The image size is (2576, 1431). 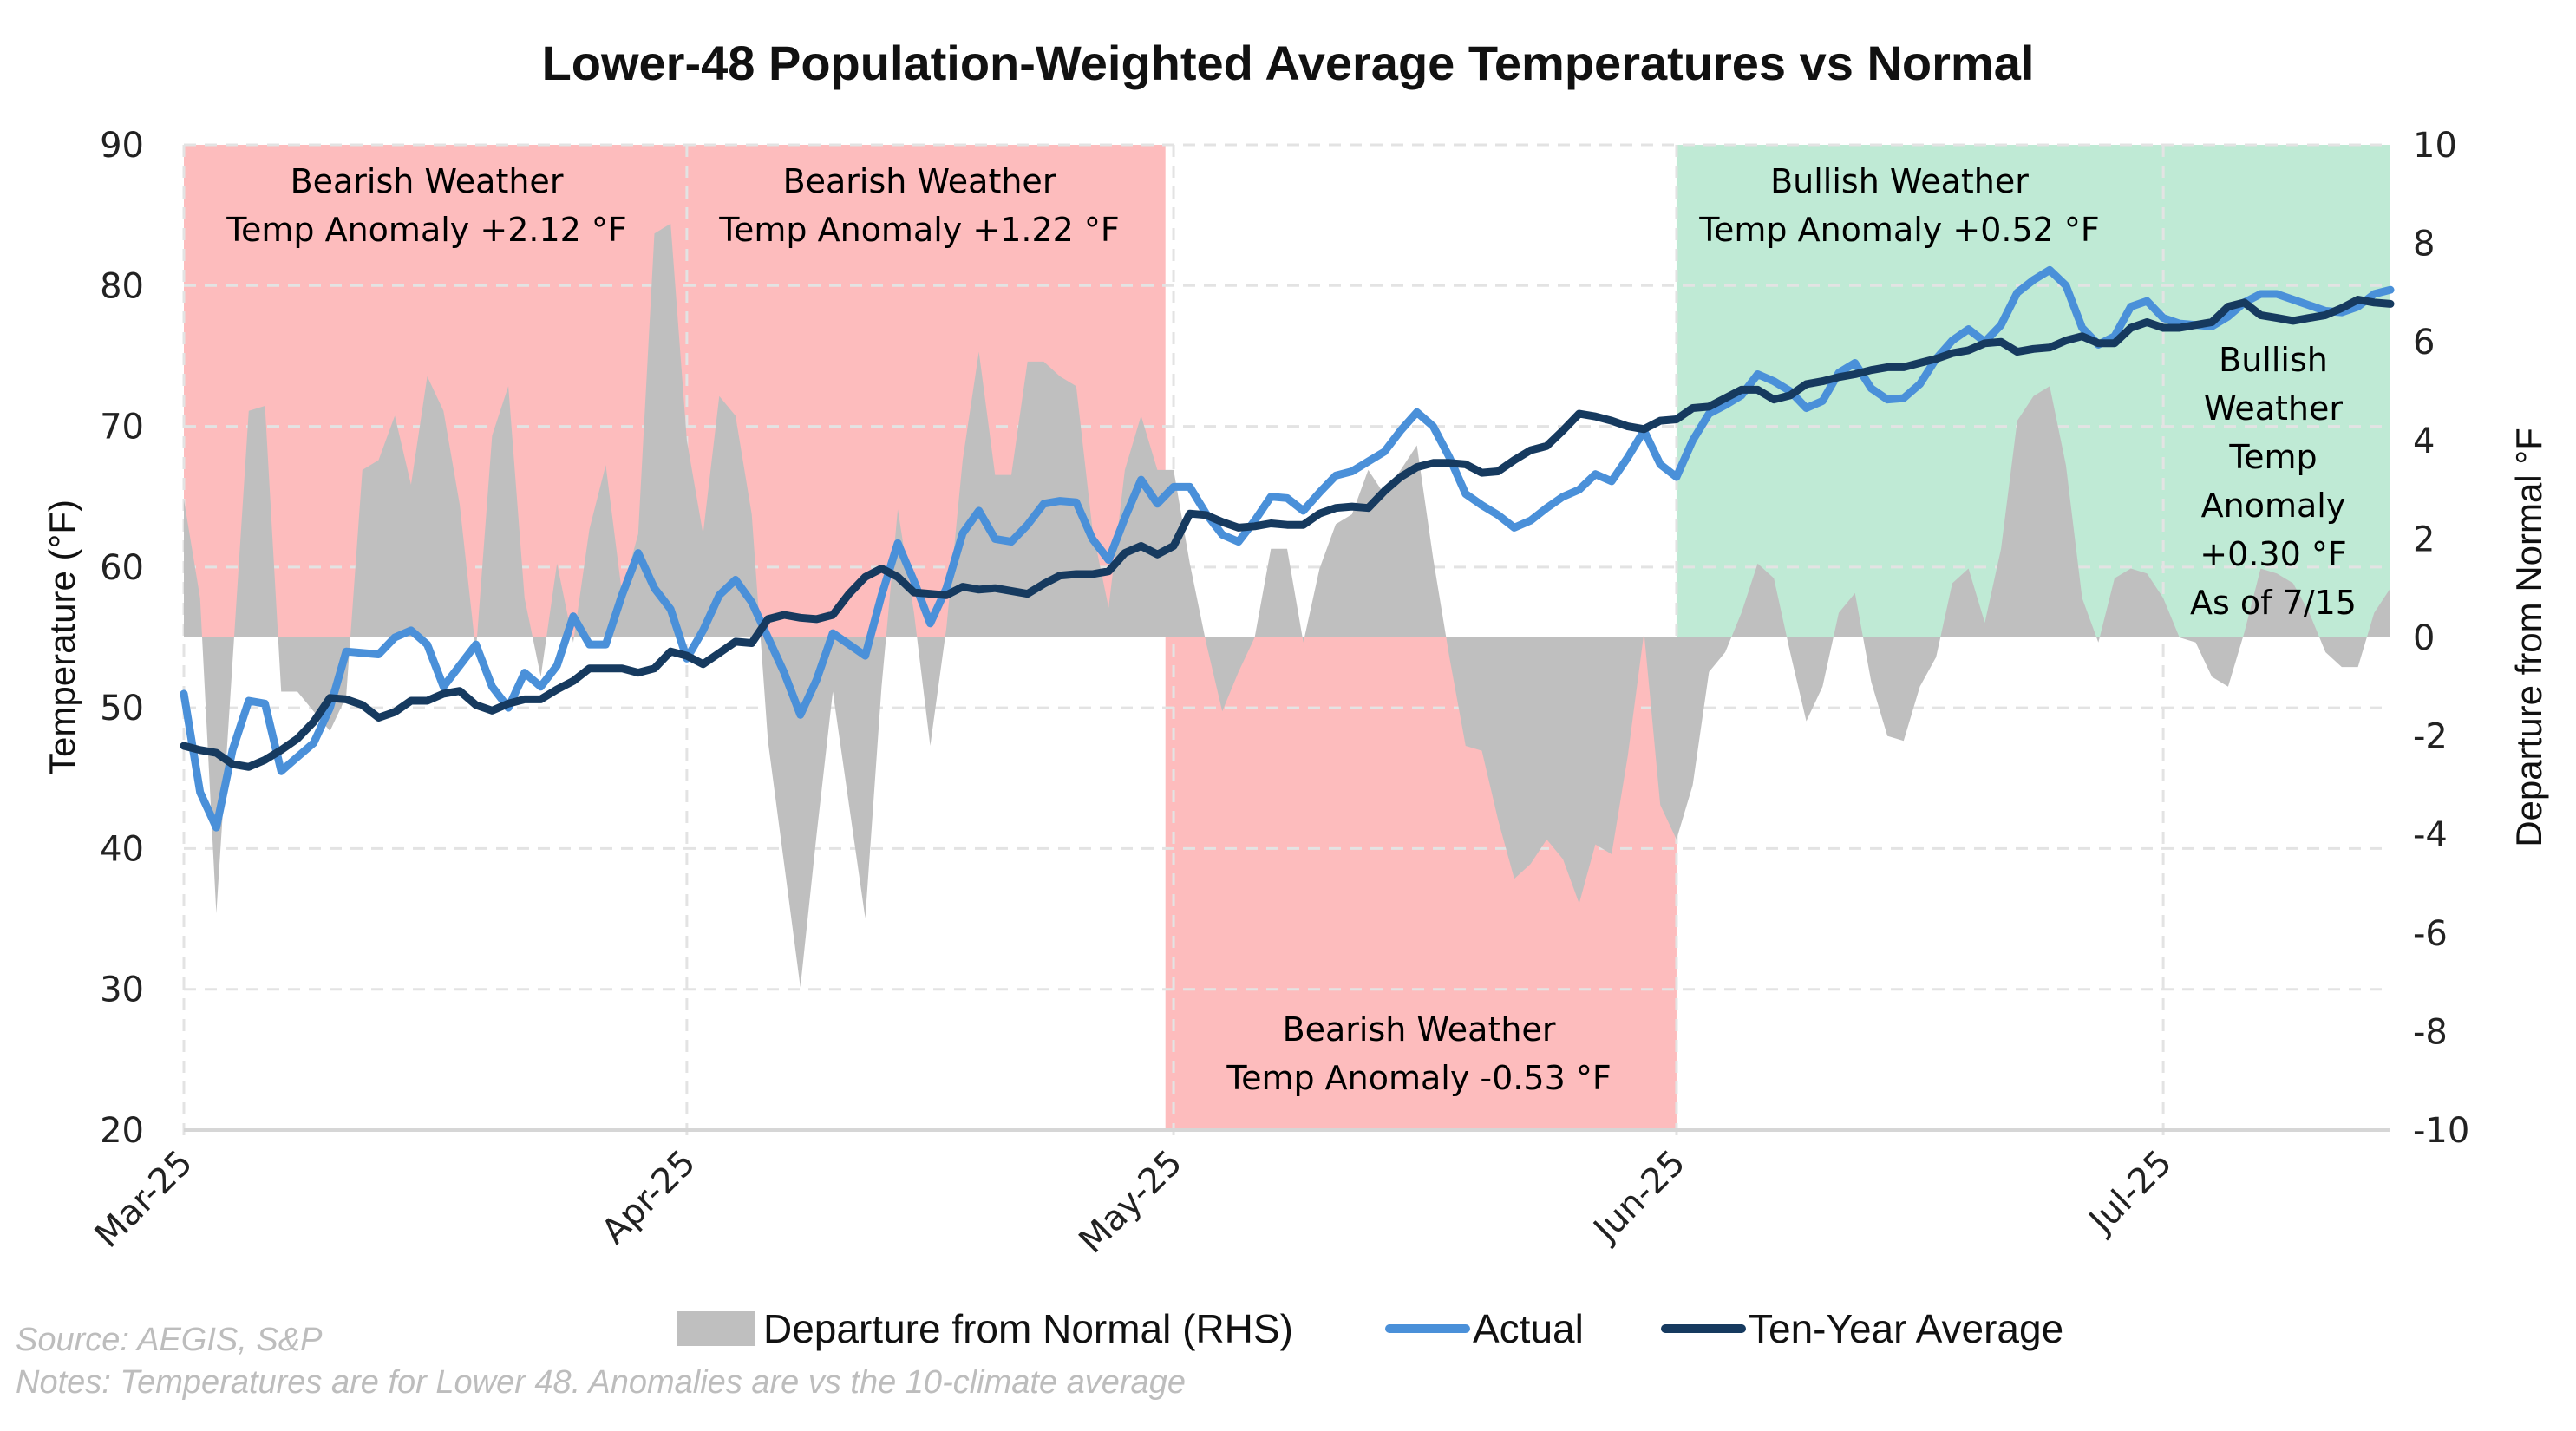 I want to click on right-tick-label: -4, so click(x=2430, y=835).